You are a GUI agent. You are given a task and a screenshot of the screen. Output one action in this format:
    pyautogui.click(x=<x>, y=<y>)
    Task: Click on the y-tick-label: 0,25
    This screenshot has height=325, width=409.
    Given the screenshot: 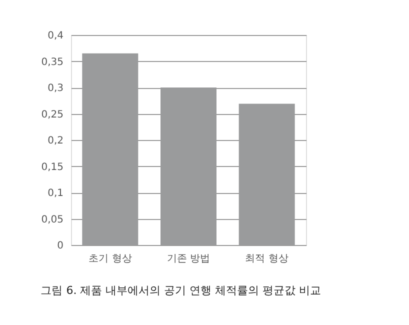 What is the action you would take?
    pyautogui.click(x=52, y=114)
    